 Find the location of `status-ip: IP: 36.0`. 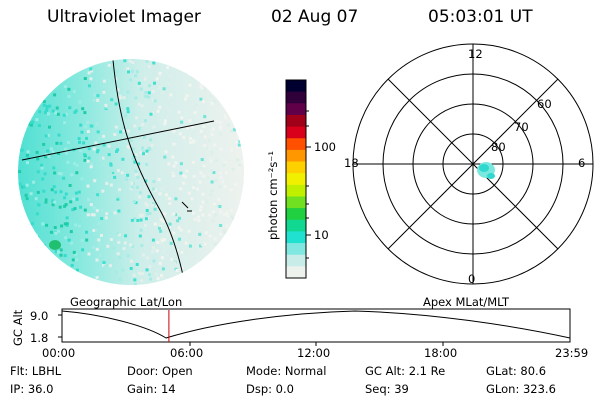

status-ip: IP: 36.0 is located at coordinates (32, 389).